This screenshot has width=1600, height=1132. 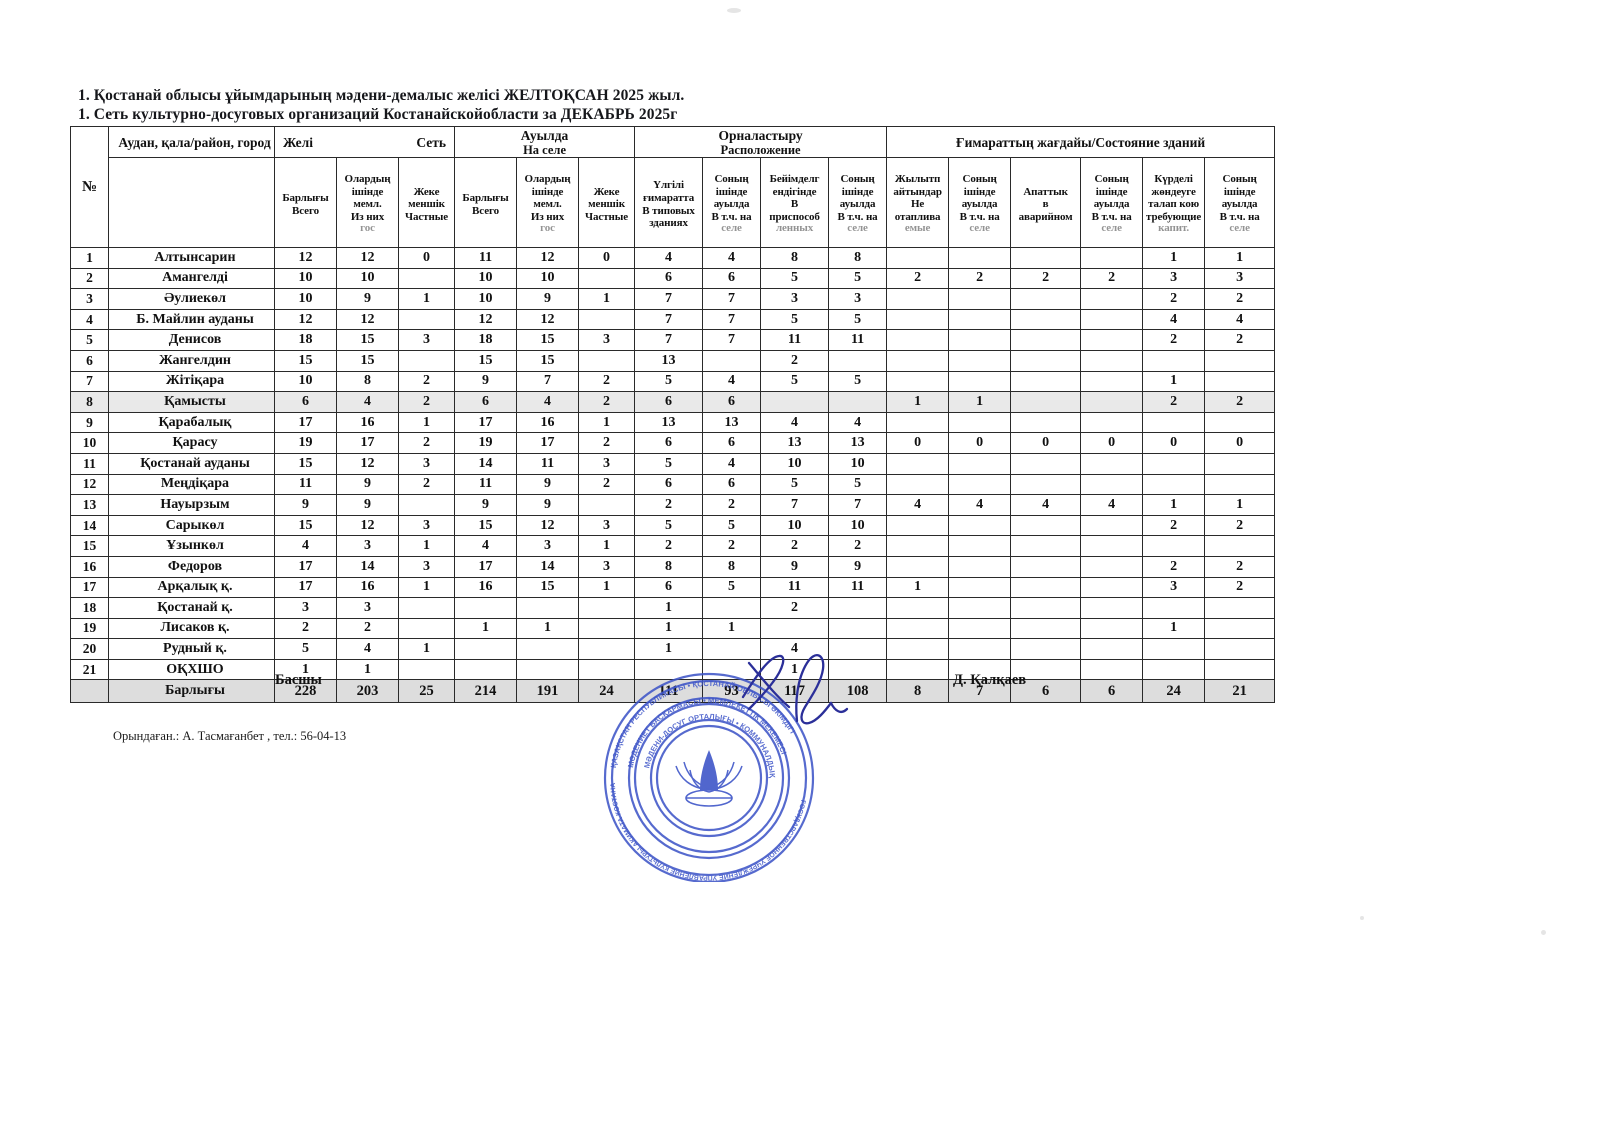 What do you see at coordinates (191, 340) in the screenshot?
I see `row-region-name: Денисов` at bounding box center [191, 340].